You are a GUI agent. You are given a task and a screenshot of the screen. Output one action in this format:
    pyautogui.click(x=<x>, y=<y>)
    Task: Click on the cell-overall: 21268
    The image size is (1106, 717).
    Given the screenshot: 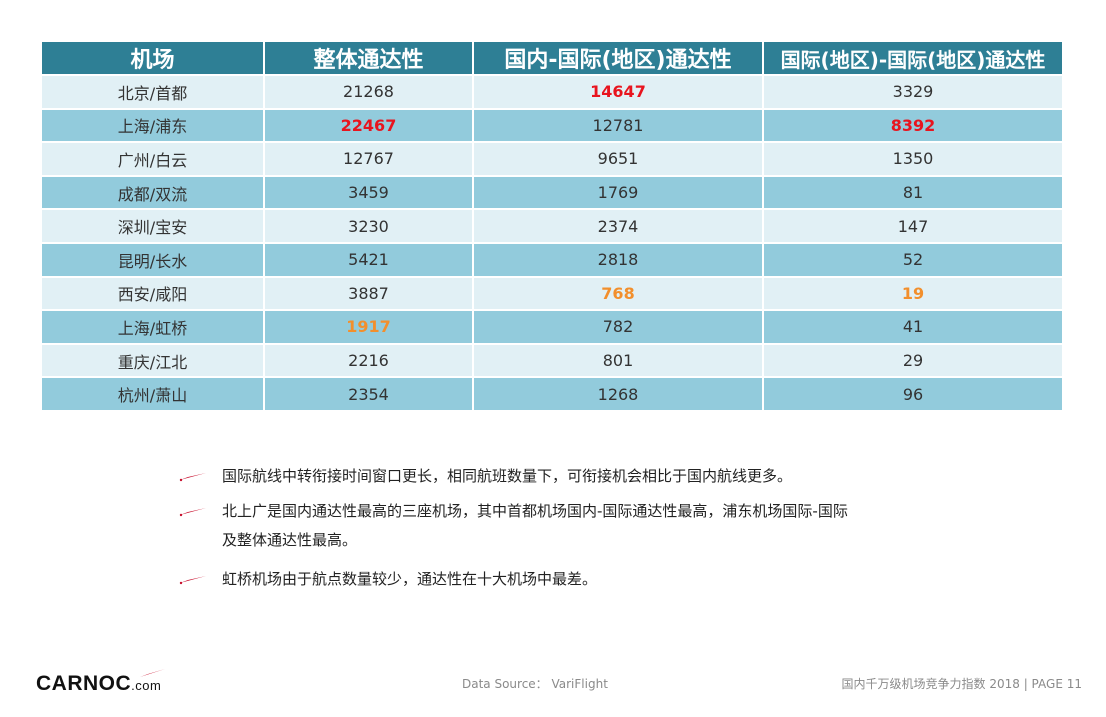 What is the action you would take?
    pyautogui.click(x=369, y=92)
    